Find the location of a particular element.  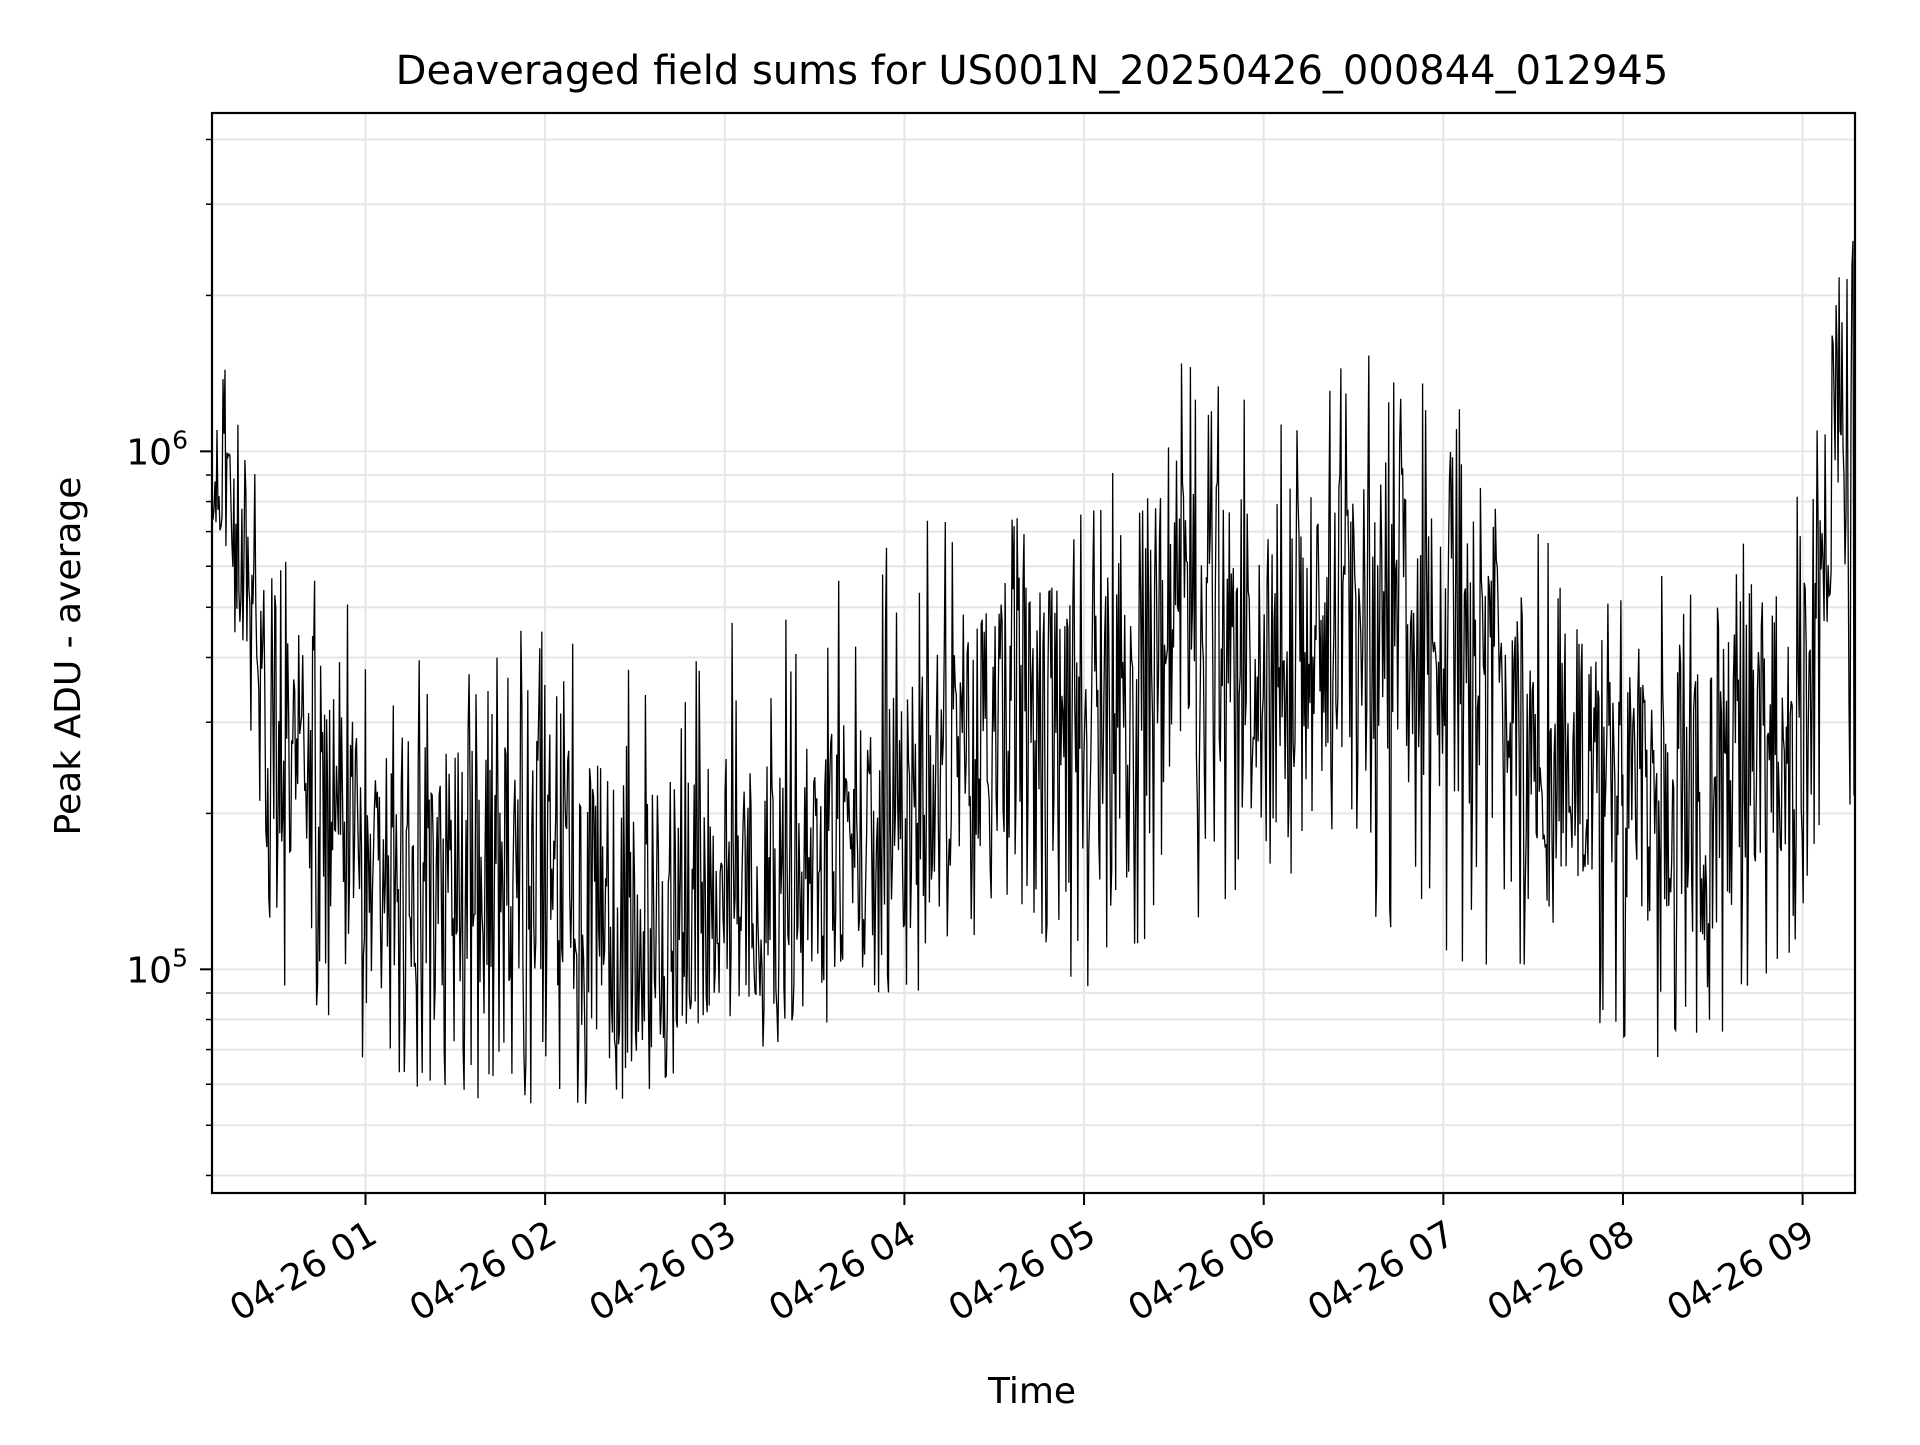

y-tick-label: 10⁶ is located at coordinates (157, 449).